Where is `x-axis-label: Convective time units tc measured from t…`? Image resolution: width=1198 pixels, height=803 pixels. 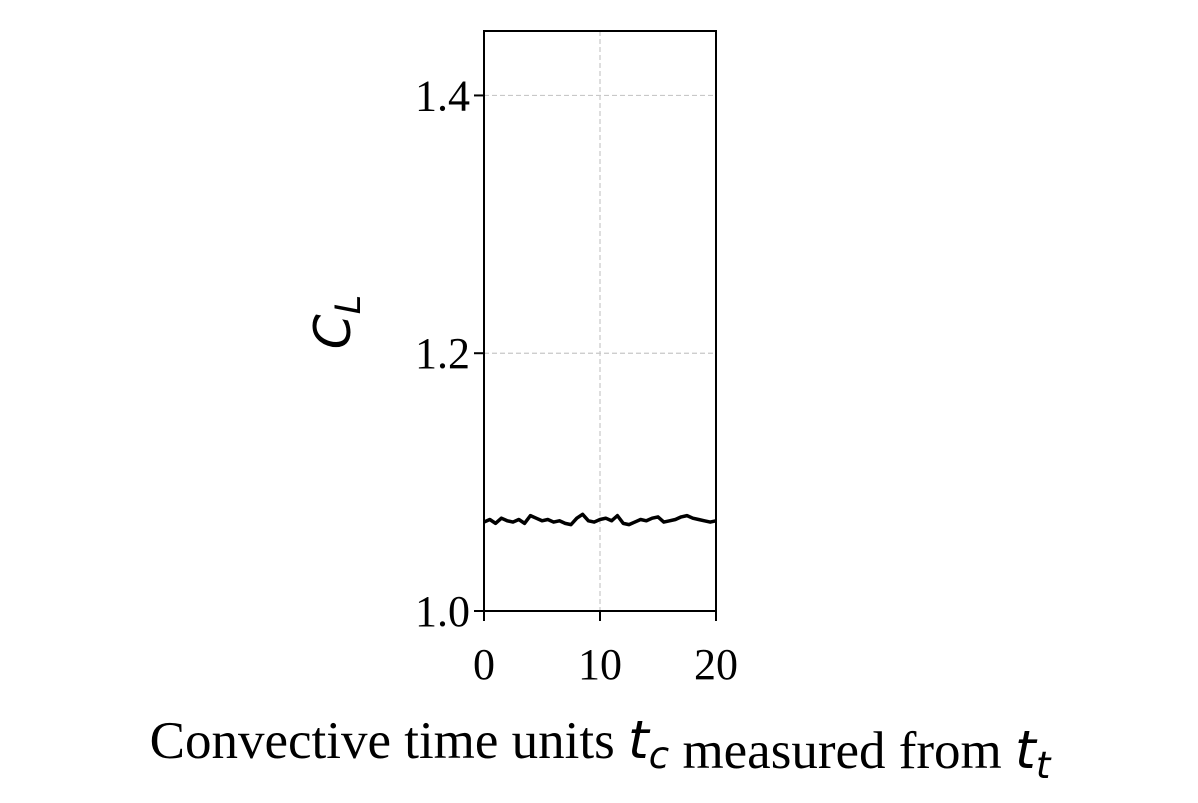 x-axis-label: Convective time units tc measured from t… is located at coordinates (601, 748).